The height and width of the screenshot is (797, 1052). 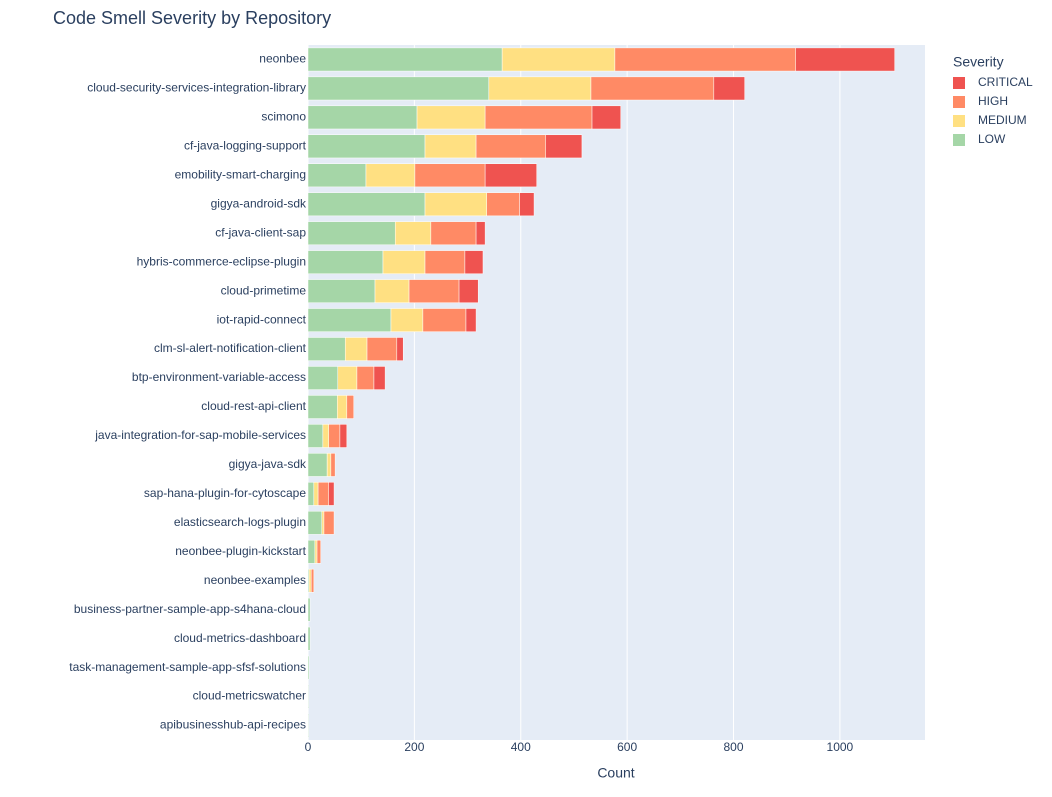 I want to click on y-tick-label: cloud-metricswatcher, so click(x=249, y=696).